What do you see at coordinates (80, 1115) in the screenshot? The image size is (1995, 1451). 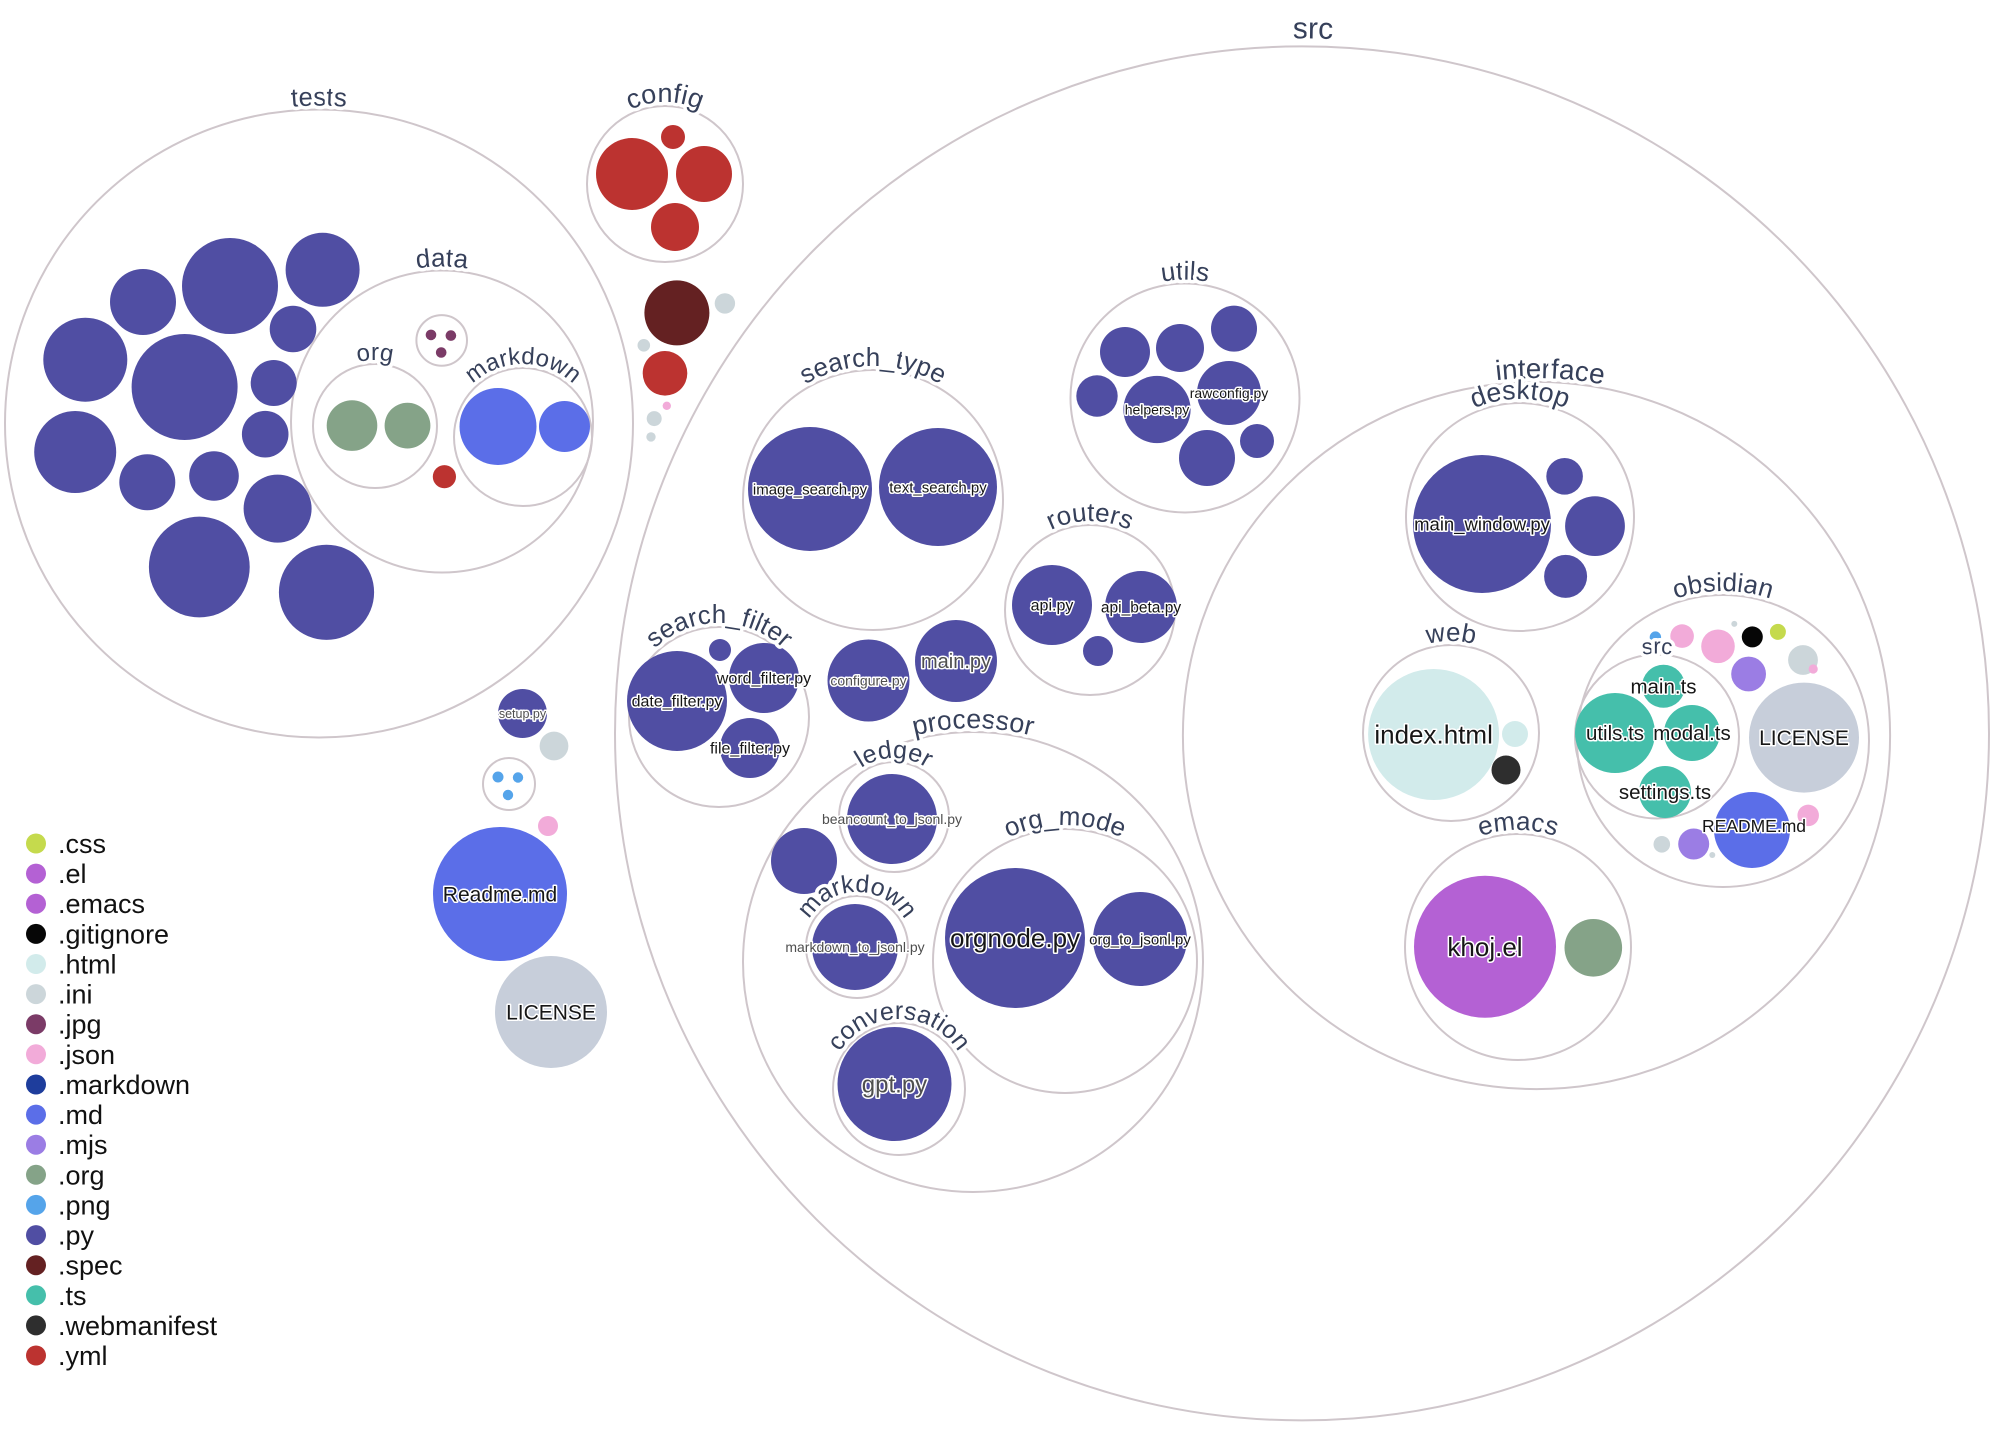 I see `svg-text: .md` at bounding box center [80, 1115].